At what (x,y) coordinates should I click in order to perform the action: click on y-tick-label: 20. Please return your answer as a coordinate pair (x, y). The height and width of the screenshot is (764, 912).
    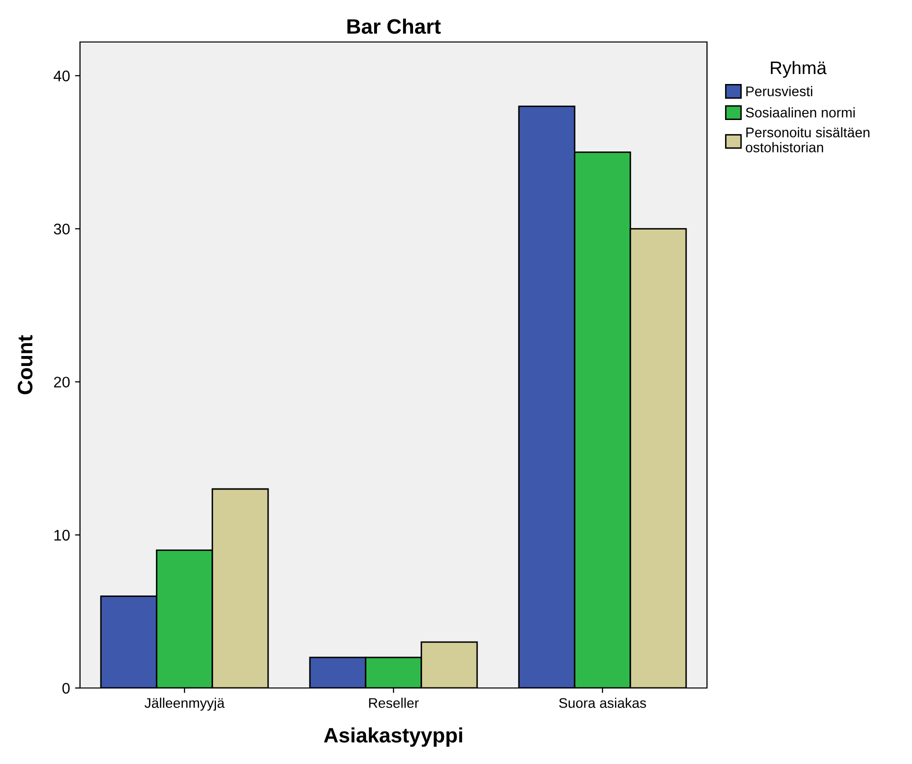
    Looking at the image, I should click on (62, 382).